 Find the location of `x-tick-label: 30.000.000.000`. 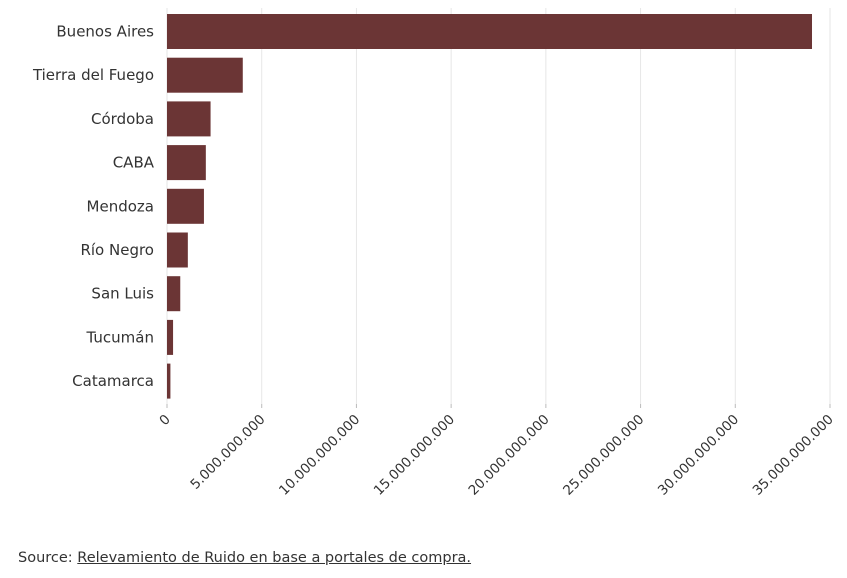

x-tick-label: 30.000.000.000 is located at coordinates (698, 455).